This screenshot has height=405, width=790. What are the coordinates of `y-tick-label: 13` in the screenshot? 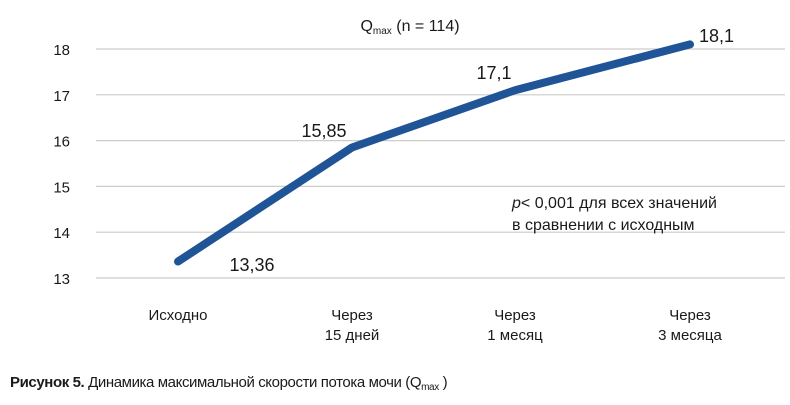 It's located at (61, 279).